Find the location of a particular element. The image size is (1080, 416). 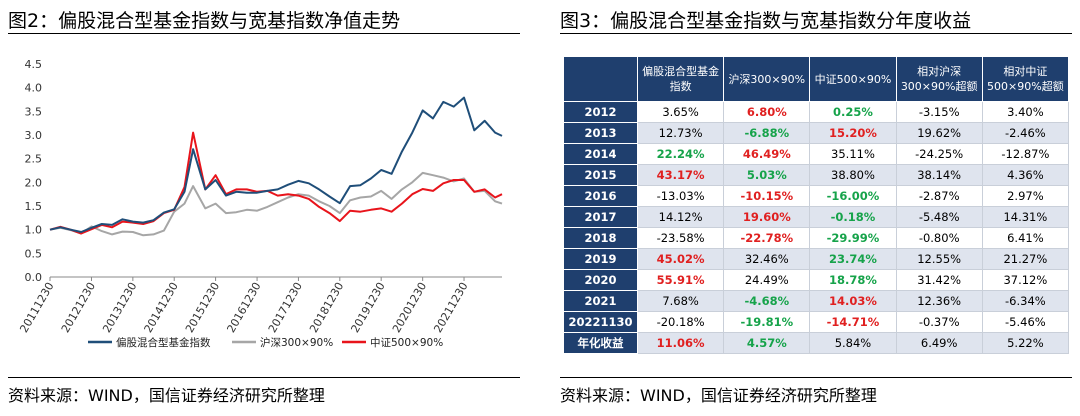

table-cell: -6.34% is located at coordinates (1025, 301).